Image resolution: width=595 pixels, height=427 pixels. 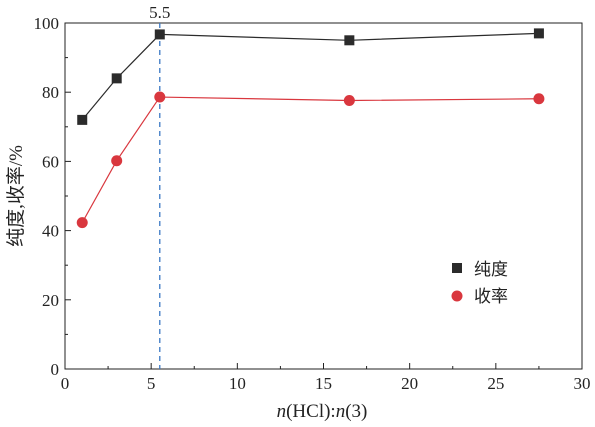 What do you see at coordinates (479, 283) in the screenshot?
I see `legend: 纯度 收率` at bounding box center [479, 283].